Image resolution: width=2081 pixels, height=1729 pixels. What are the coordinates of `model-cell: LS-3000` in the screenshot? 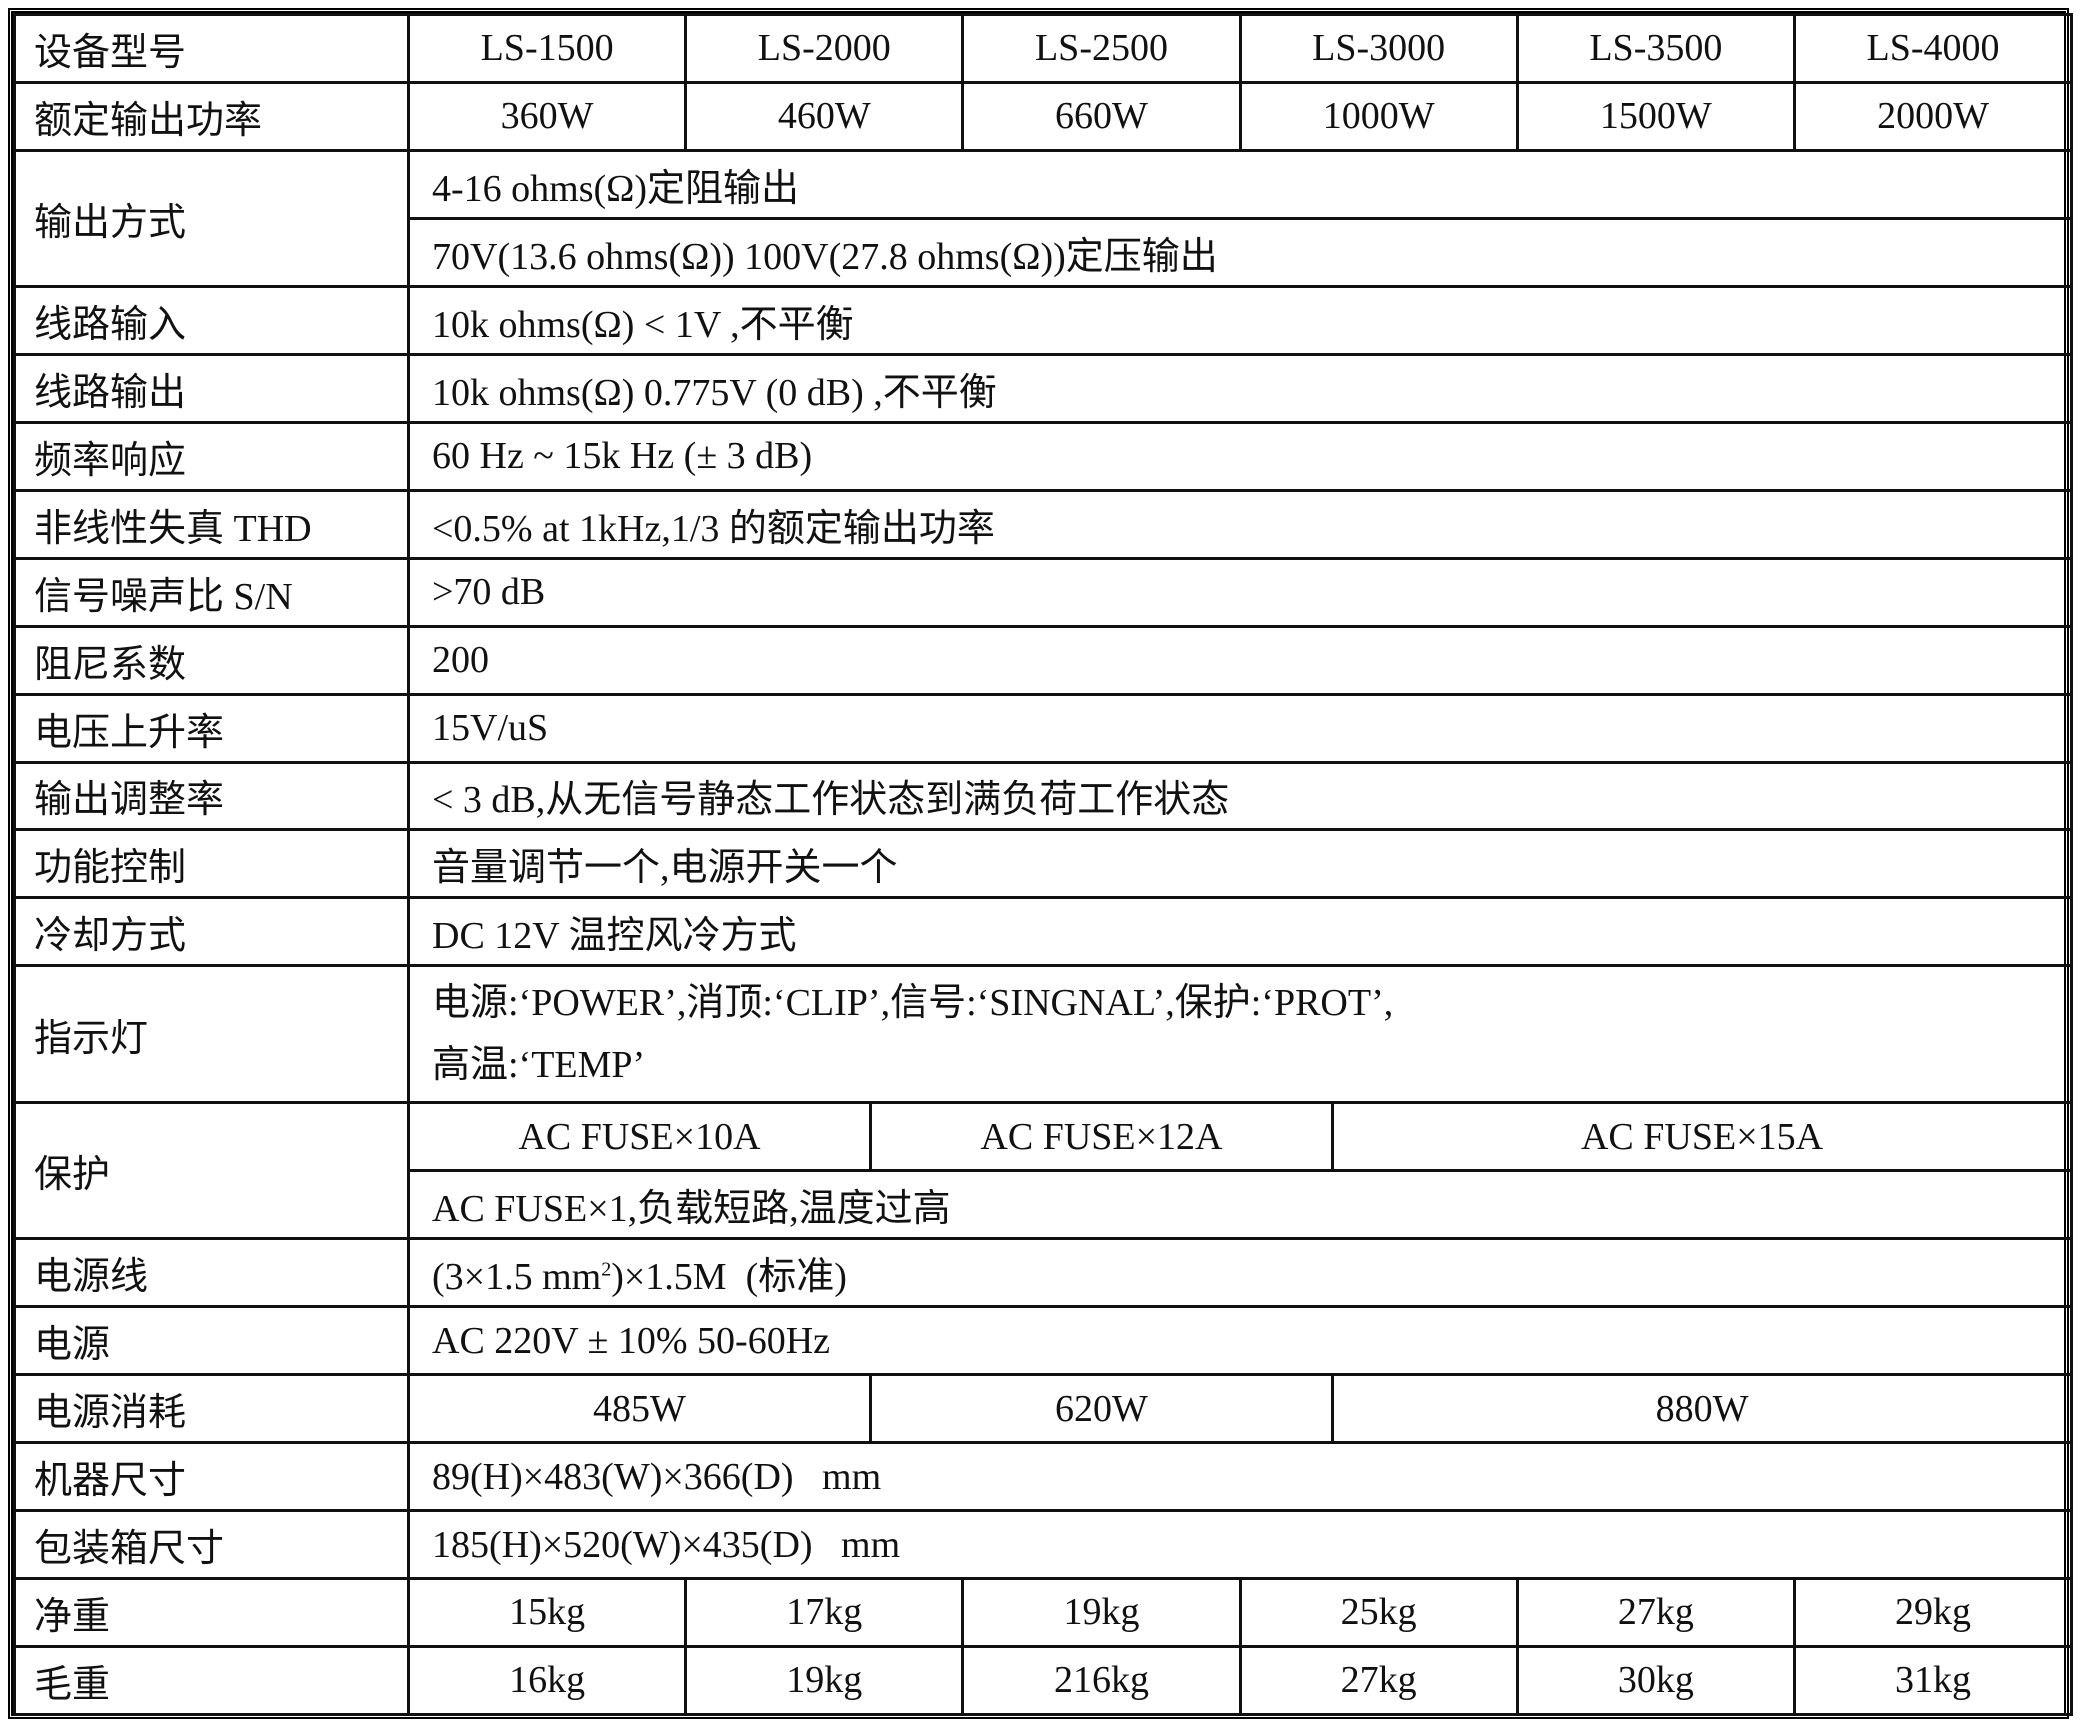 It's located at (1378, 48).